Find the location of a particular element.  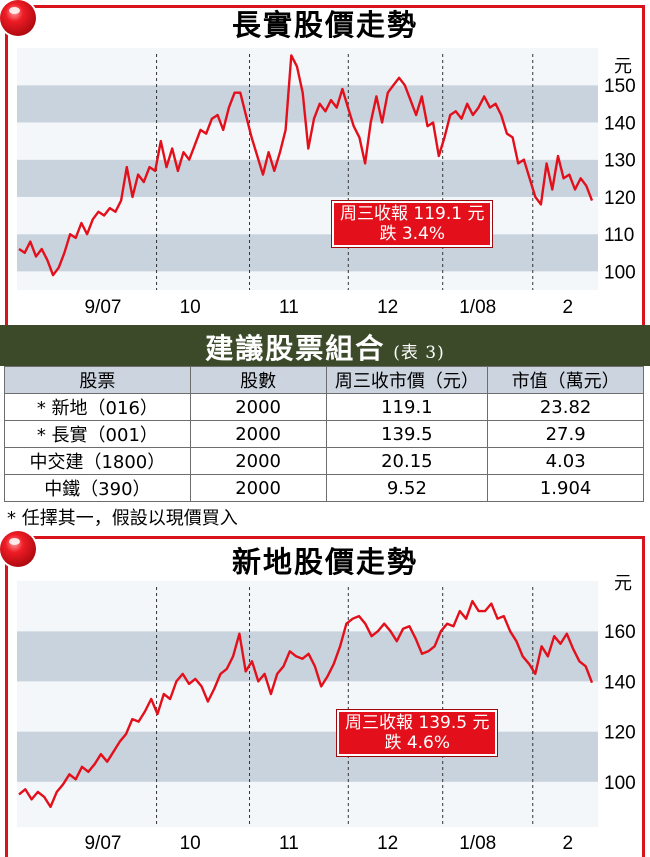

y-tick-label: 150 is located at coordinates (620, 86).